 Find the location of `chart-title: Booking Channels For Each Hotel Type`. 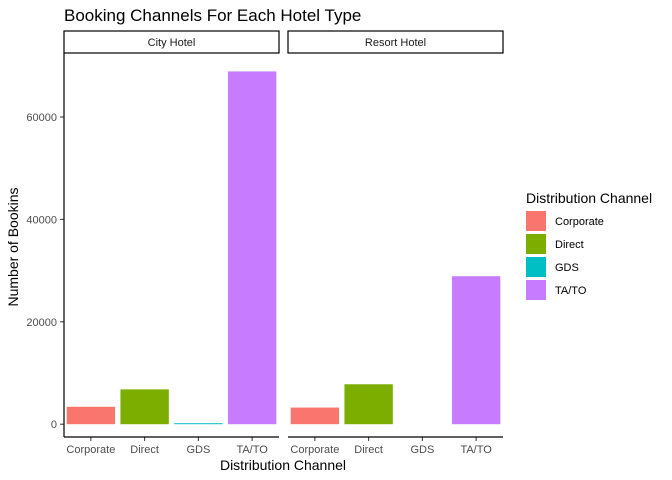

chart-title: Booking Channels For Each Hotel Type is located at coordinates (212, 15).